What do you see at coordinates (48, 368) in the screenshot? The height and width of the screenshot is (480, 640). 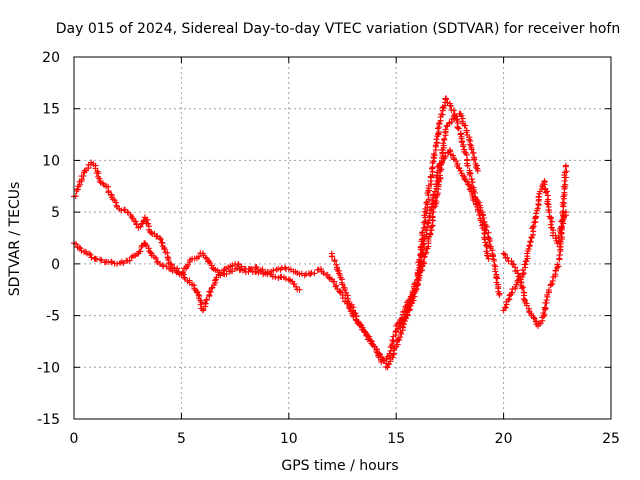 I see `y-tick-label: -10` at bounding box center [48, 368].